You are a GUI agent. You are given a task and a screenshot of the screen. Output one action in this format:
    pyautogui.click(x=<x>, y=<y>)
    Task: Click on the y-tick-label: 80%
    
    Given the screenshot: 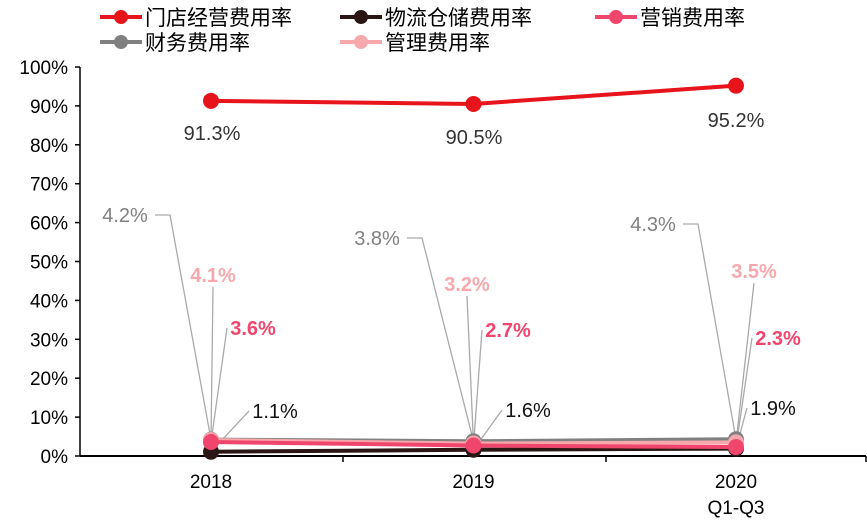 What is the action you would take?
    pyautogui.click(x=49, y=146)
    